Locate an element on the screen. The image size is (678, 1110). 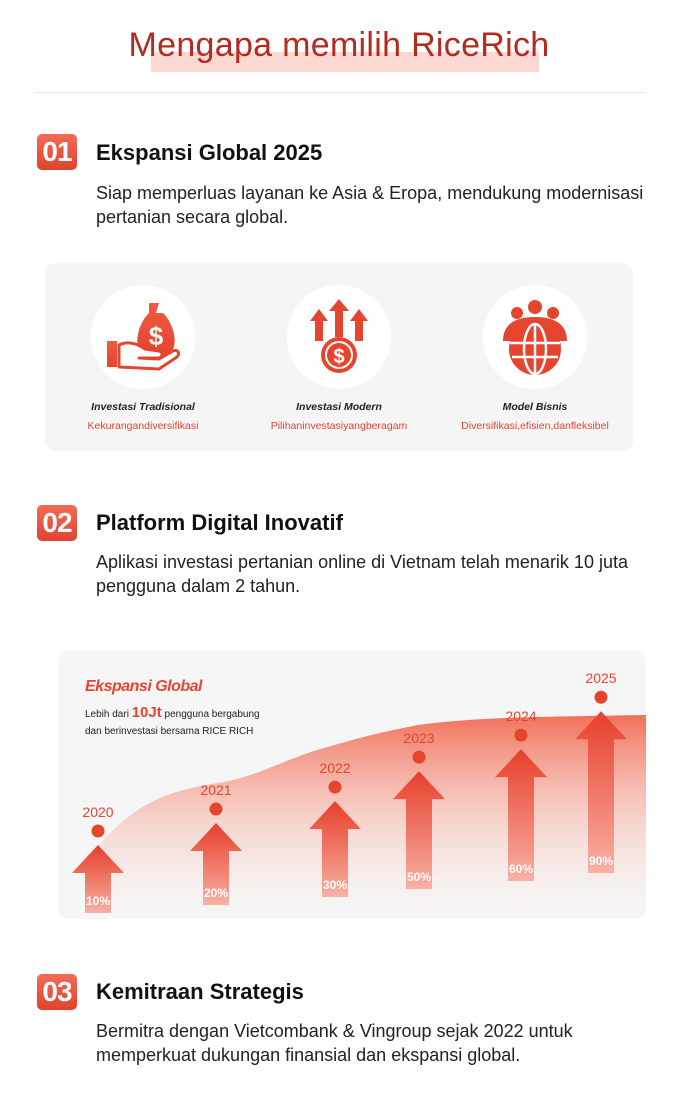
section-title: Kemitraan Strategis is located at coordinates (200, 991).